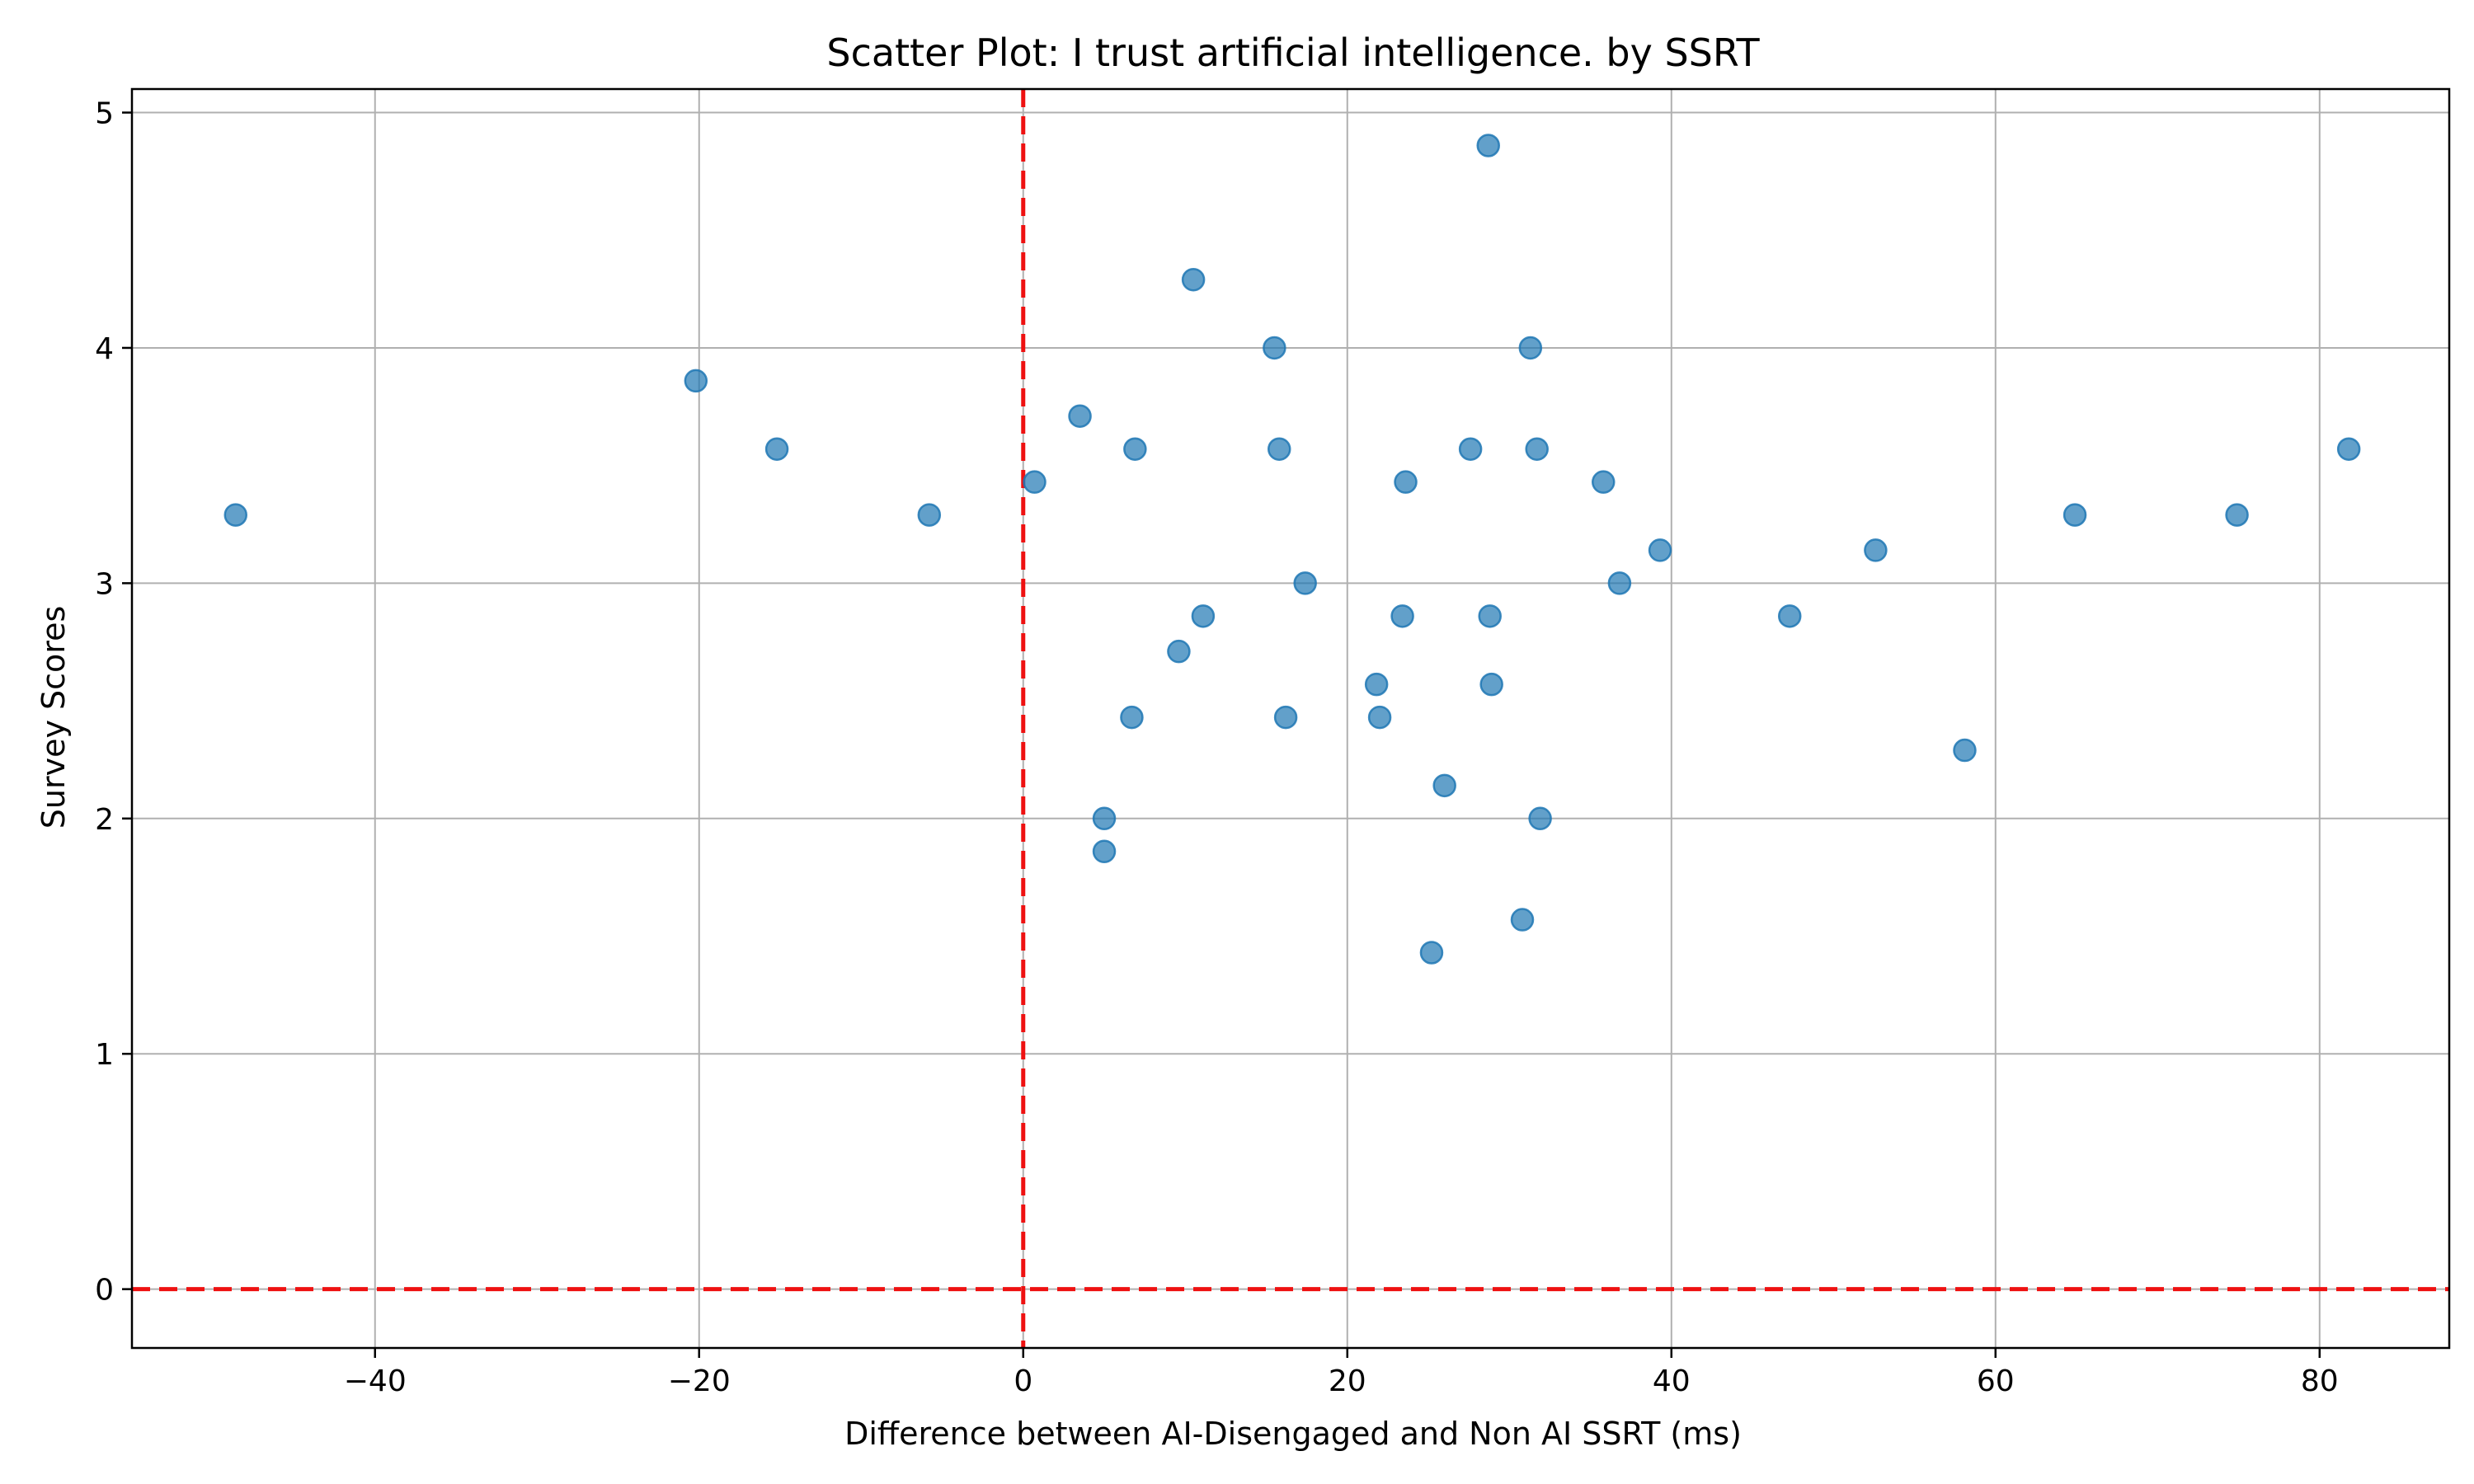 The height and width of the screenshot is (1484, 2474). What do you see at coordinates (699, 1381) in the screenshot?
I see `x-tick-label: −20` at bounding box center [699, 1381].